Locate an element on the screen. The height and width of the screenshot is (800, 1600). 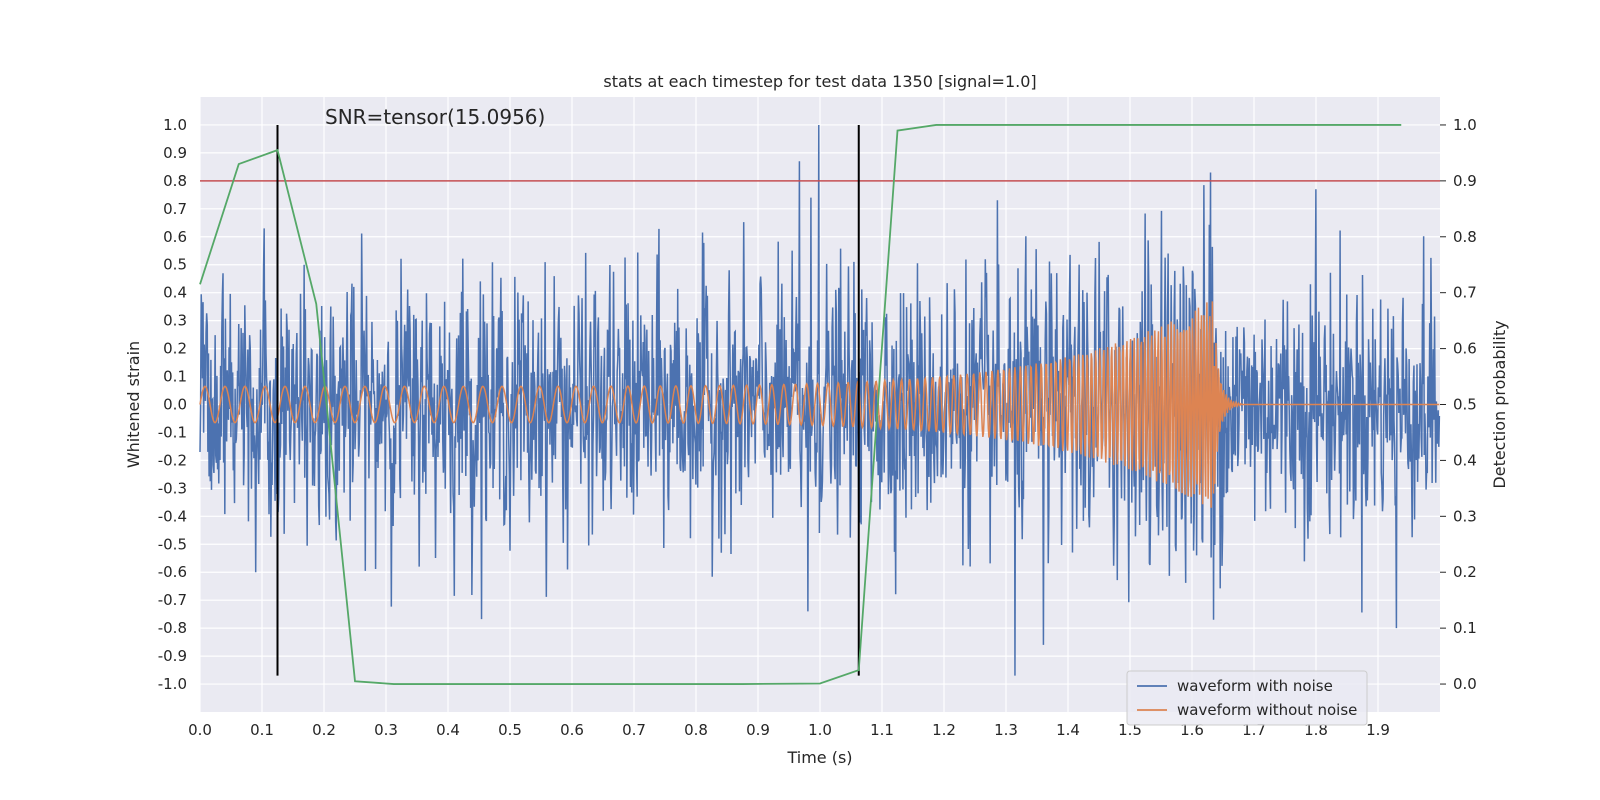
y-tick-label: -0.3 is located at coordinates (172, 488).